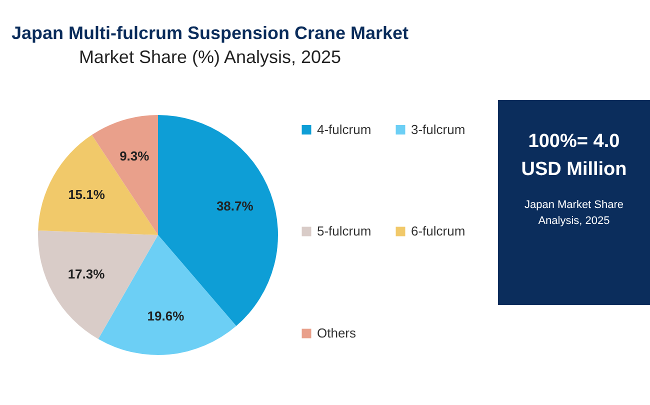 The image size is (650, 405). What do you see at coordinates (574, 205) in the screenshot?
I see `text: Japan Market Share` at bounding box center [574, 205].